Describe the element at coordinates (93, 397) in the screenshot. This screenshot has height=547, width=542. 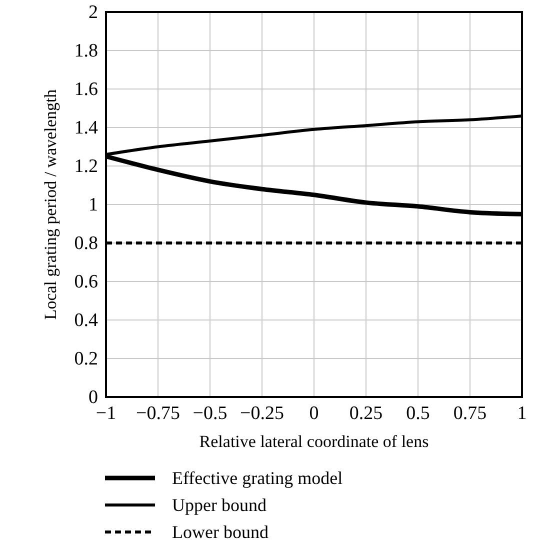
I see `y-tick-label: 0` at that location.